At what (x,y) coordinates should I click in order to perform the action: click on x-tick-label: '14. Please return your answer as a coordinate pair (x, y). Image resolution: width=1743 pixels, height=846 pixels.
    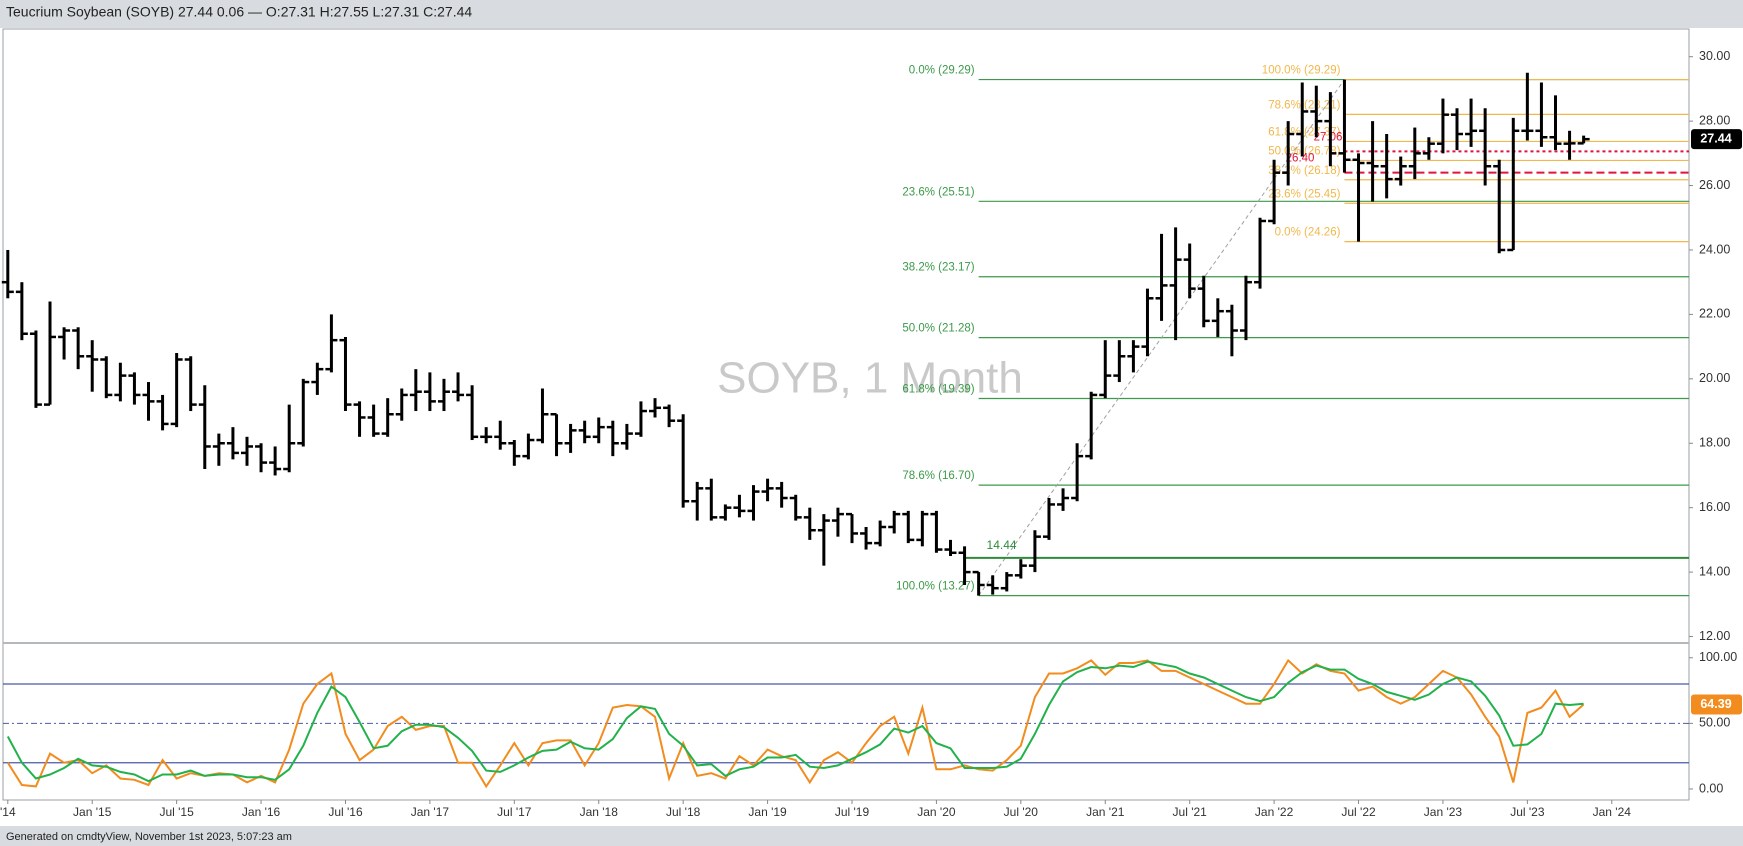
    Looking at the image, I should click on (8, 812).